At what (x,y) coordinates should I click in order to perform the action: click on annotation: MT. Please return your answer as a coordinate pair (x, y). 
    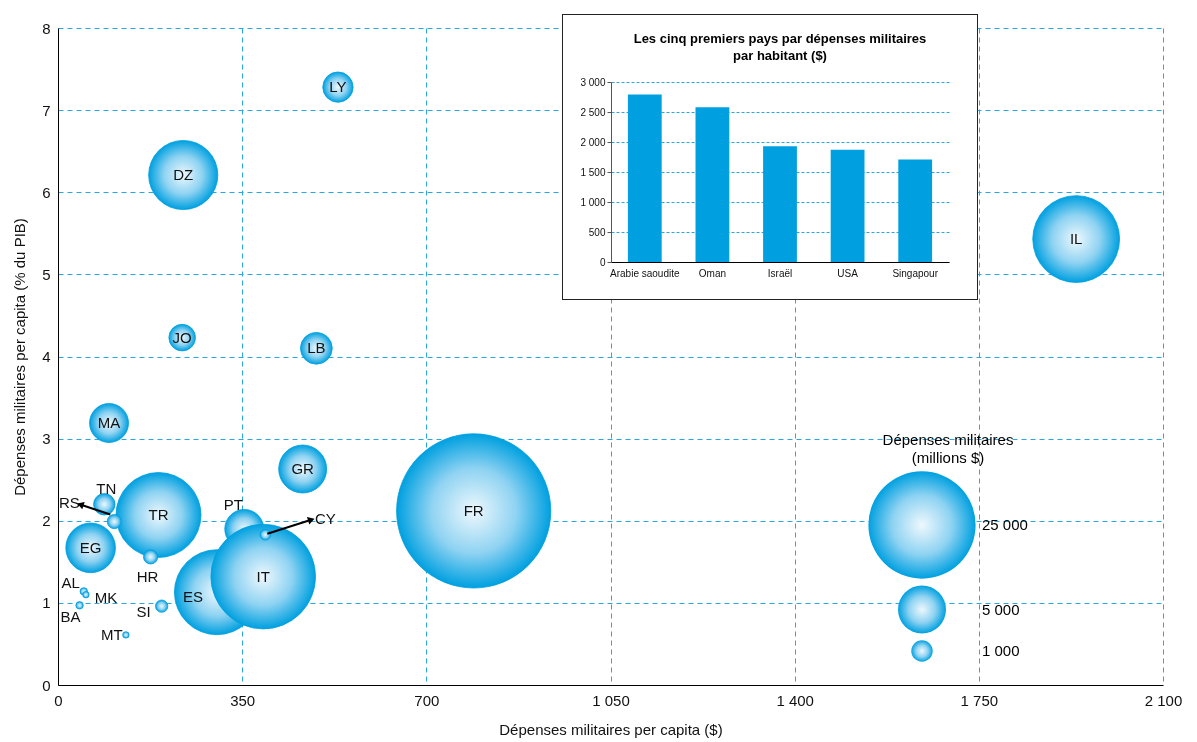
    Looking at the image, I should click on (112, 634).